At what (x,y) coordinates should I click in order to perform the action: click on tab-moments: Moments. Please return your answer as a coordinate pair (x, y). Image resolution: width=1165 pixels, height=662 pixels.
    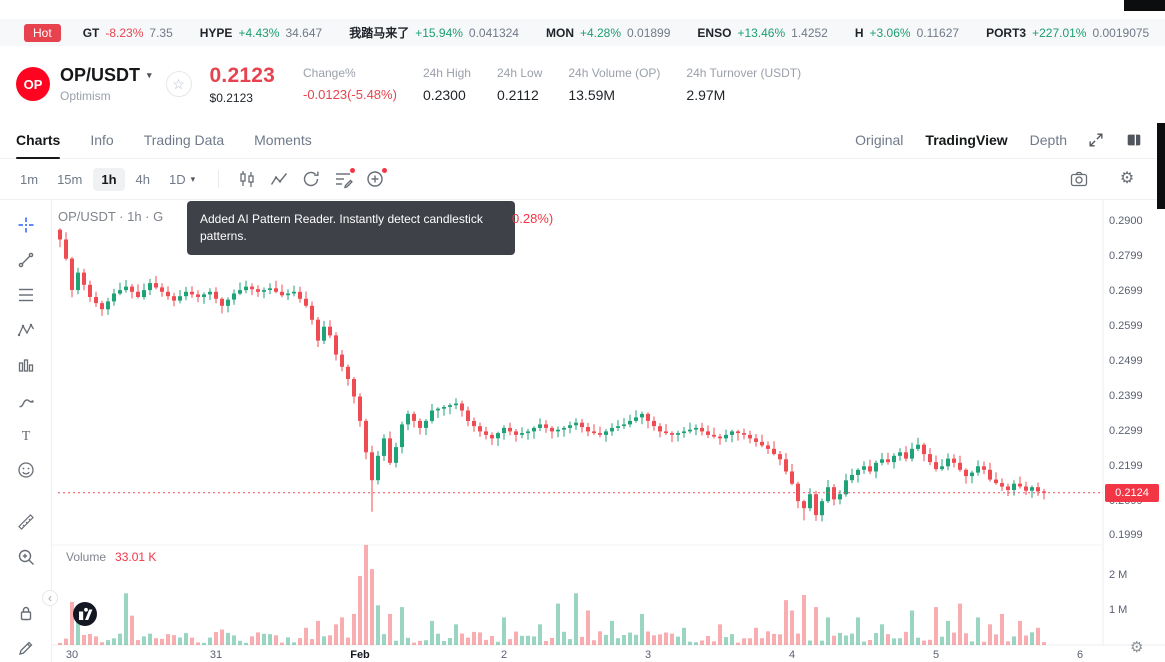
    Looking at the image, I should click on (283, 140).